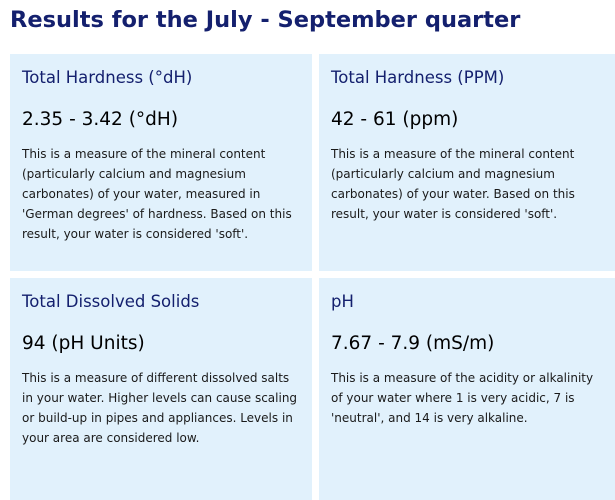  Describe the element at coordinates (111, 301) in the screenshot. I see `card-title: Total Dissolved Solids` at that location.